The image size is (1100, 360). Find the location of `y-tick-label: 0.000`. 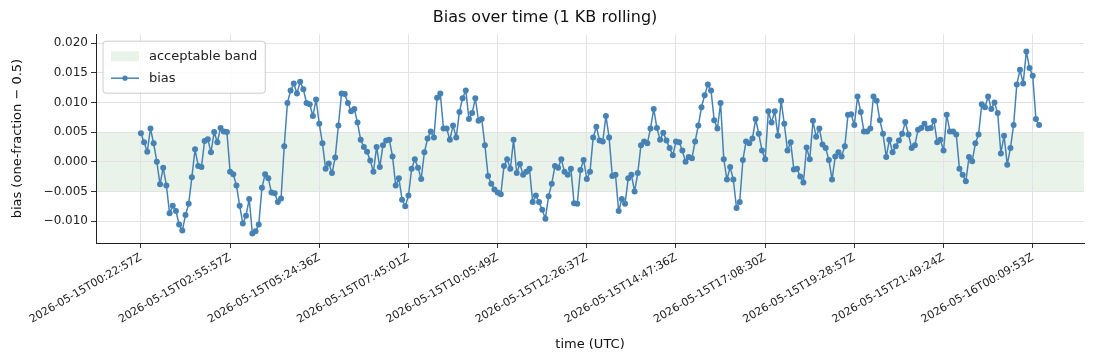

y-tick-label: 0.000 is located at coordinates (70, 160).